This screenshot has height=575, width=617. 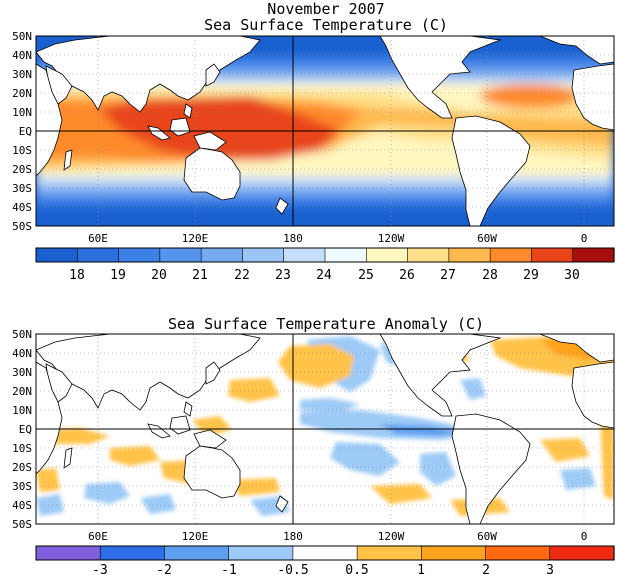 What do you see at coordinates (448, 275) in the screenshot?
I see `colorbar-label: 27` at bounding box center [448, 275].